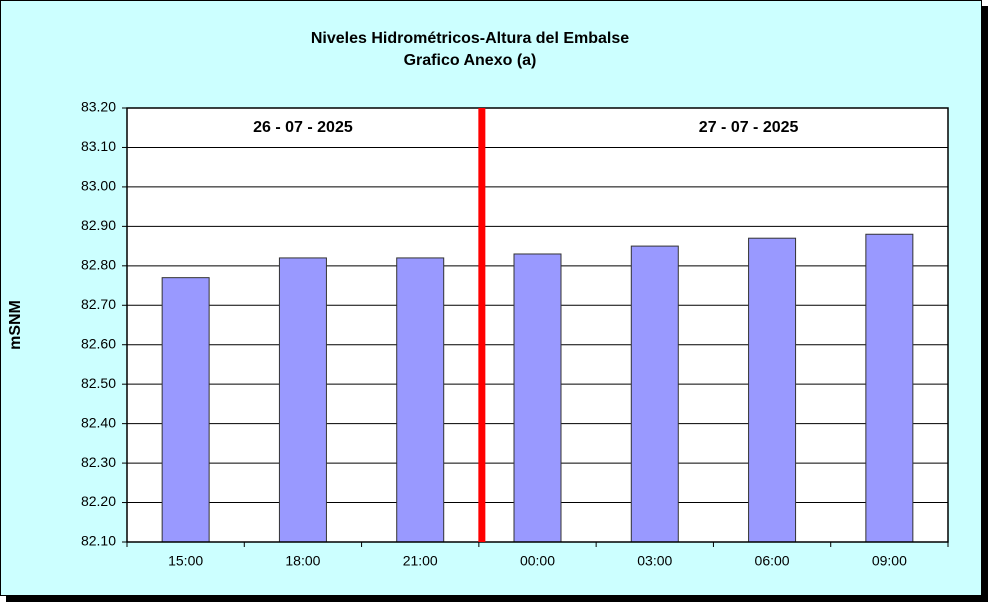 Image resolution: width=989 pixels, height=603 pixels. I want to click on y-tick-label: 82.20, so click(98, 501).